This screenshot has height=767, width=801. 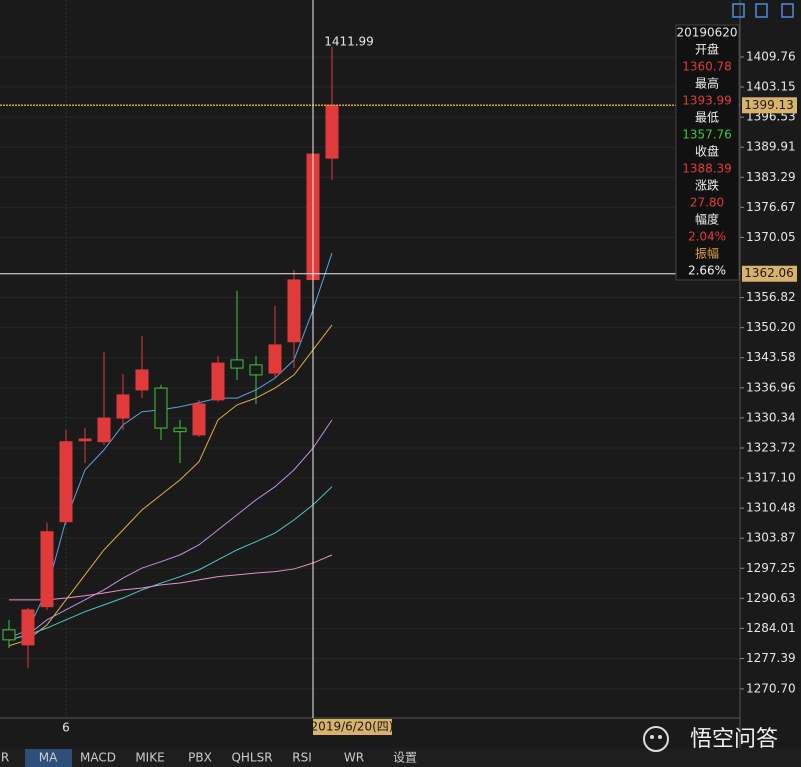 What do you see at coordinates (771, 56) in the screenshot?
I see `y-tick-label: 1409.76` at bounding box center [771, 56].